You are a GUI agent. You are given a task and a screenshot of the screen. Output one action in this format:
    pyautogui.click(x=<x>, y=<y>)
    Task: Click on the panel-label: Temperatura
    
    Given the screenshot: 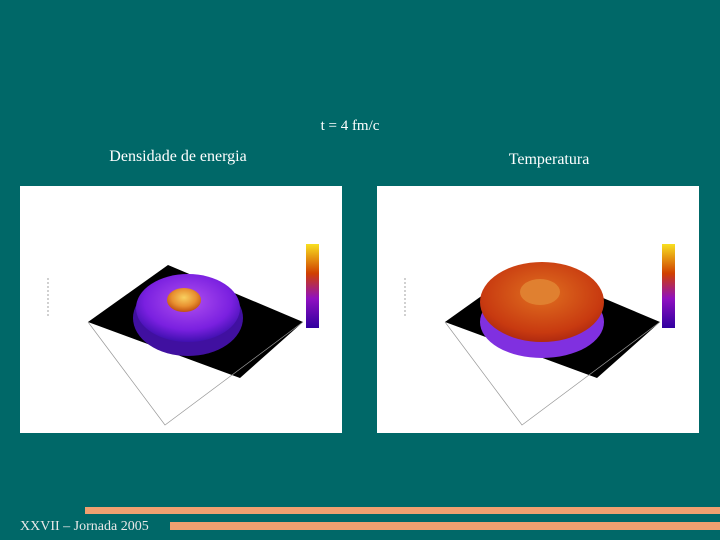 What is the action you would take?
    pyautogui.click(x=549, y=159)
    